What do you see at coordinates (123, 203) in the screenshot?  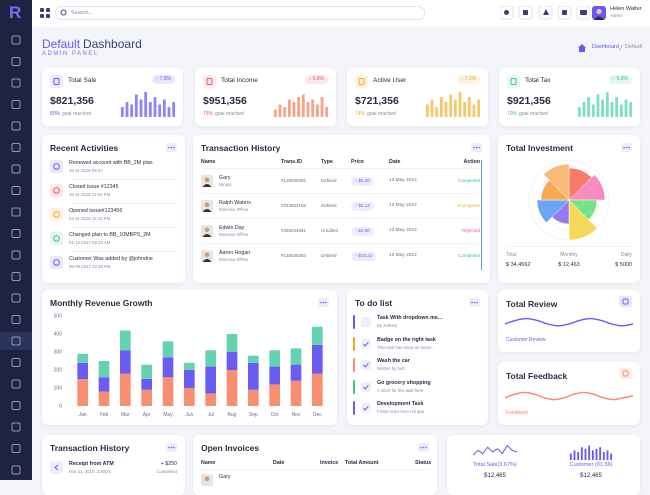 I see `divider` at bounding box center [123, 203].